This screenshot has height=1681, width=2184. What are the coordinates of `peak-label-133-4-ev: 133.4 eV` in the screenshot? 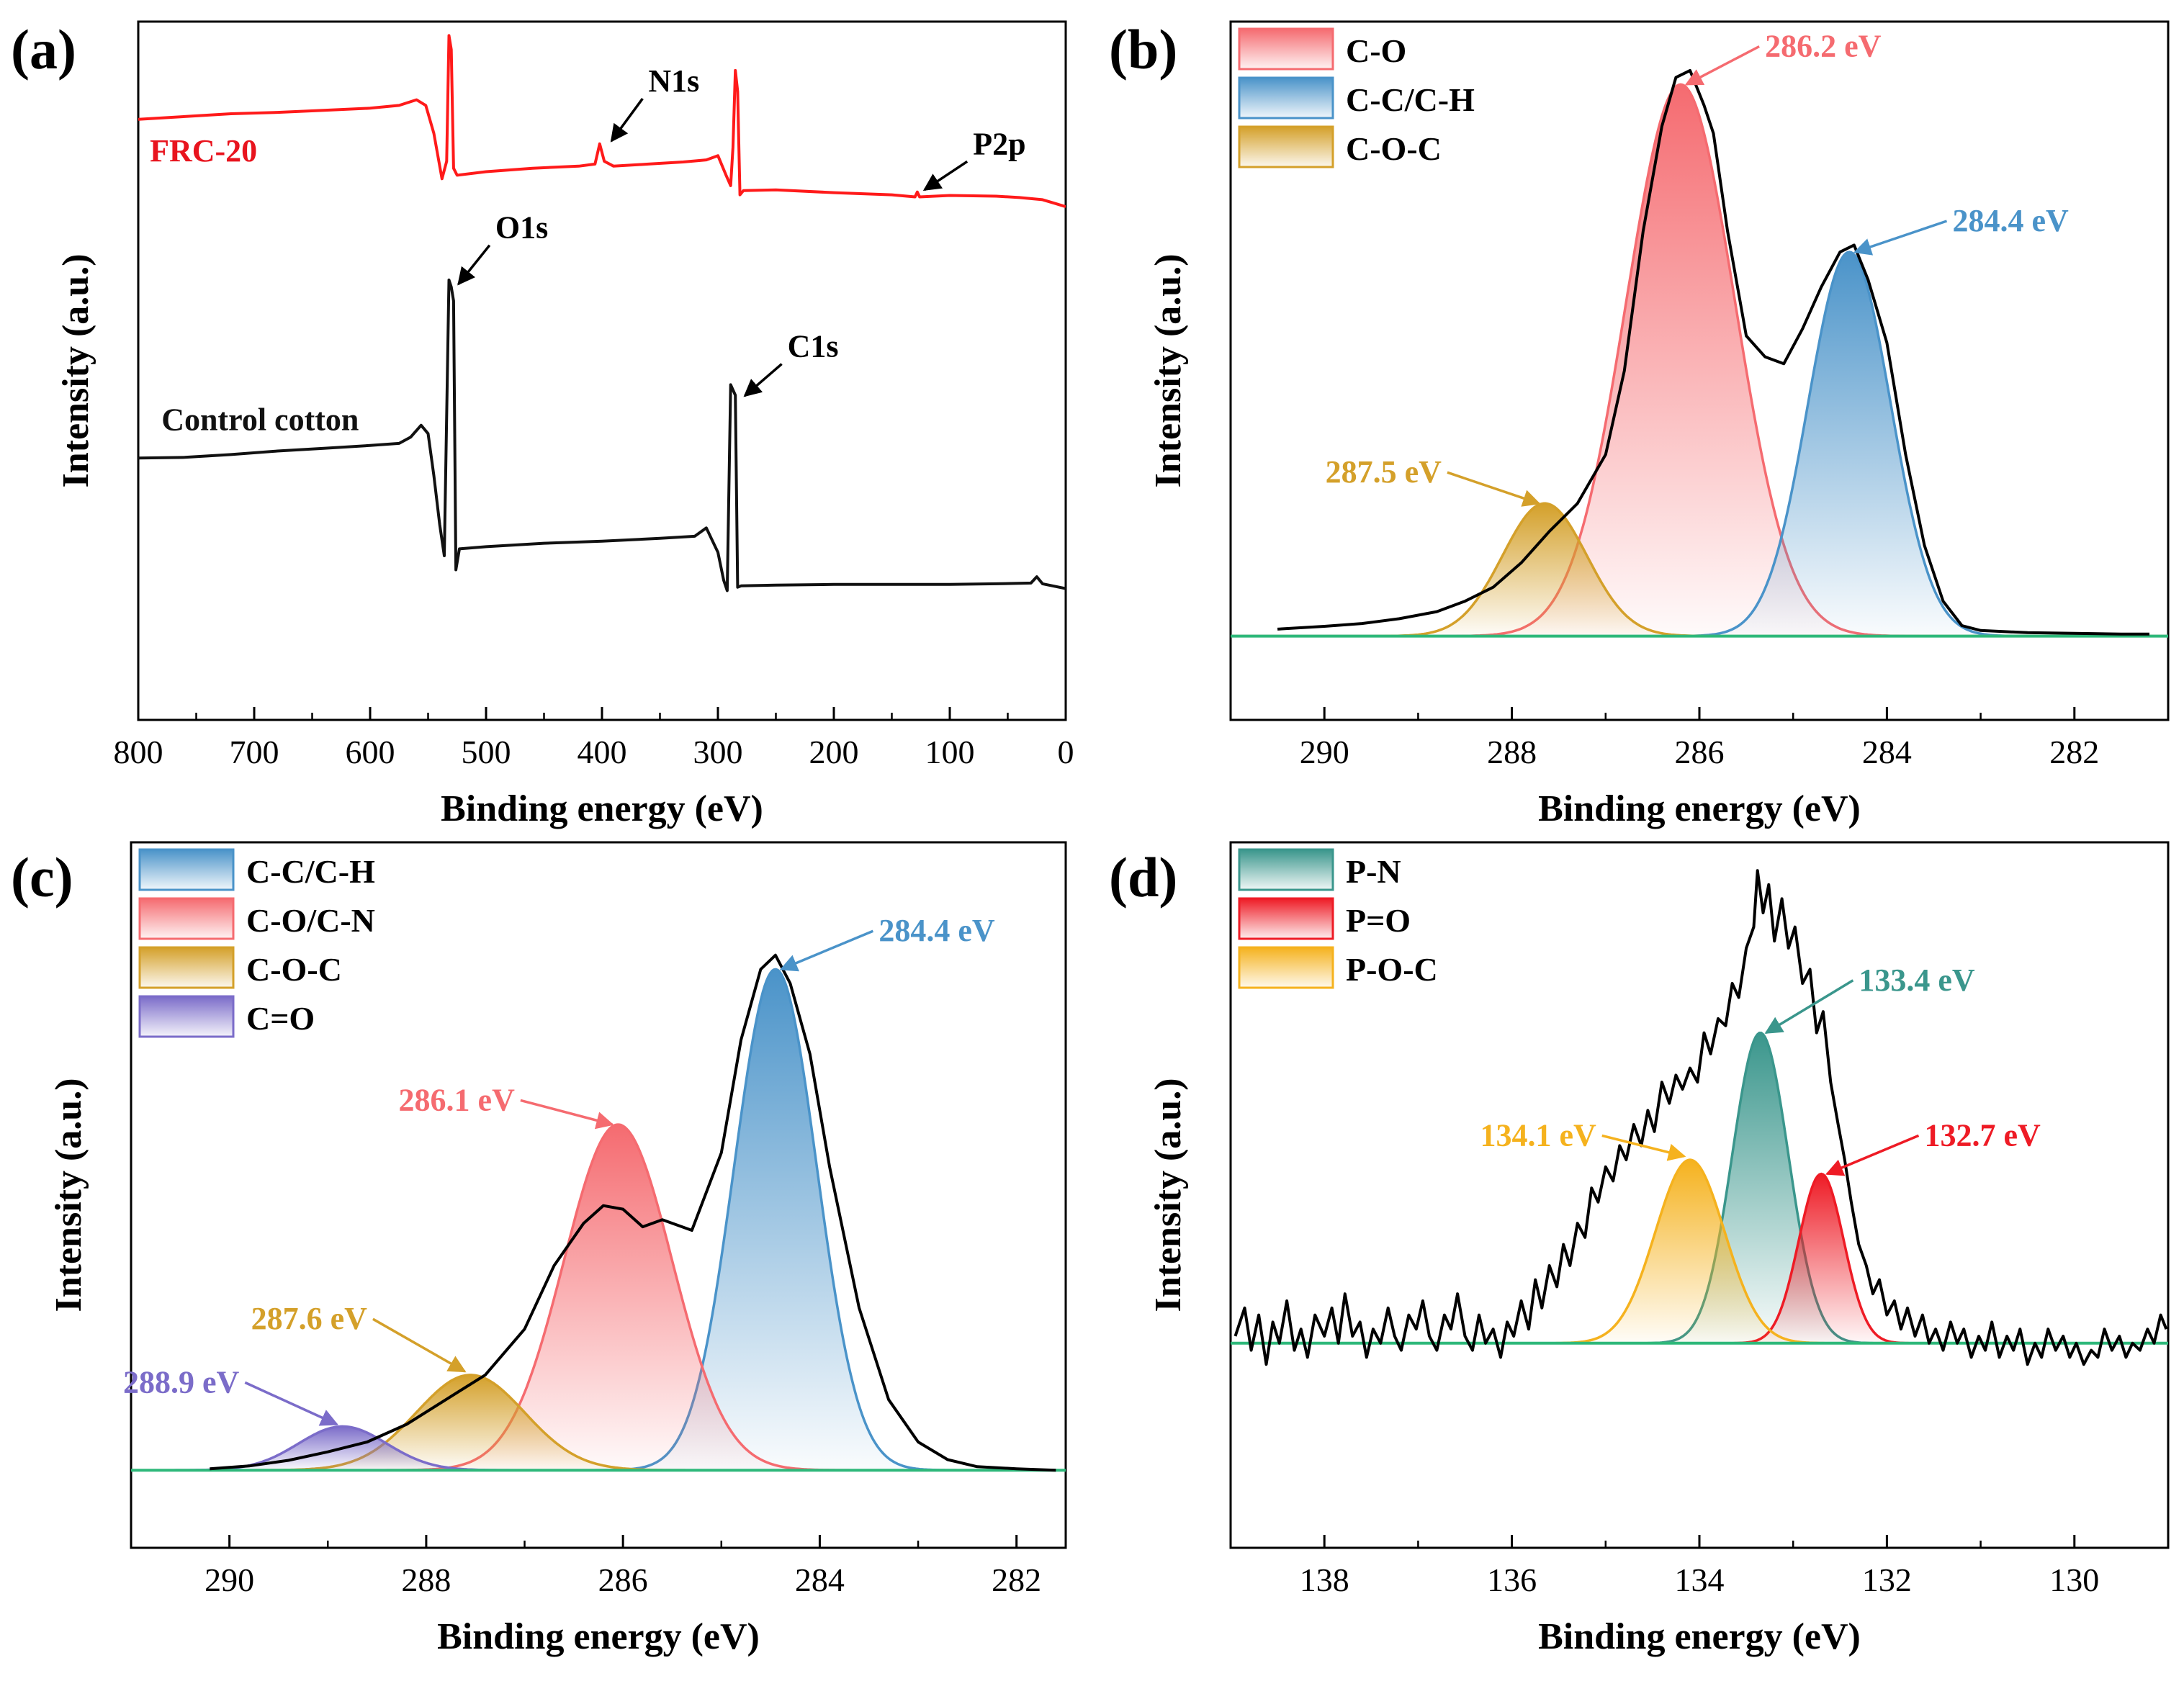 It's located at (1917, 981).